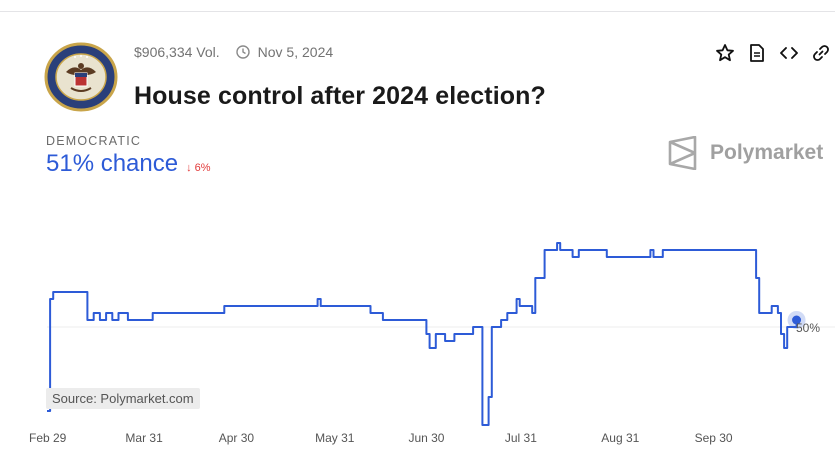 Image resolution: width=835 pixels, height=456 pixels. What do you see at coordinates (340, 96) in the screenshot?
I see `market-title: House control after 2024 election?` at bounding box center [340, 96].